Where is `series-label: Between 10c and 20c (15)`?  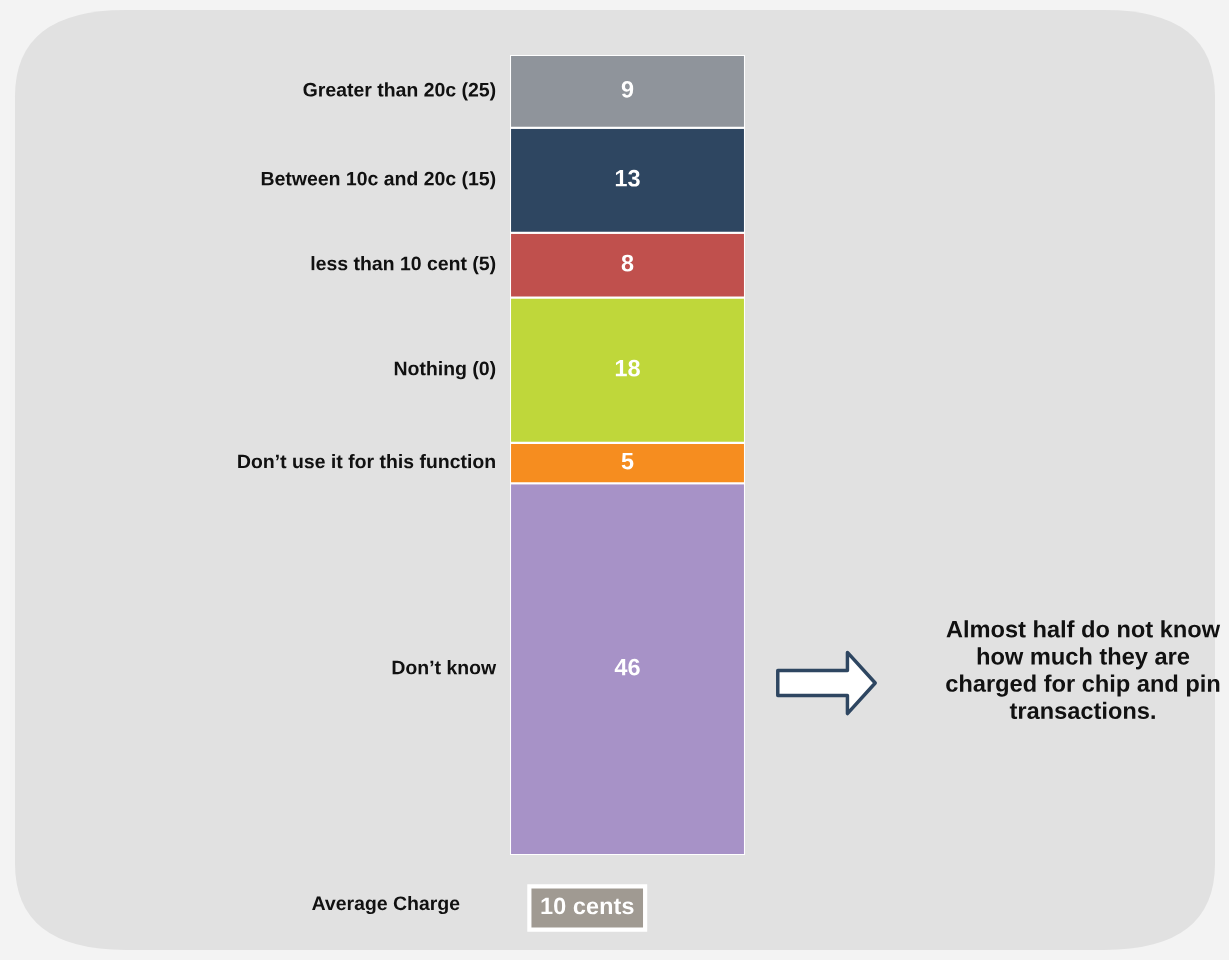 series-label: Between 10c and 20c (15) is located at coordinates (378, 180).